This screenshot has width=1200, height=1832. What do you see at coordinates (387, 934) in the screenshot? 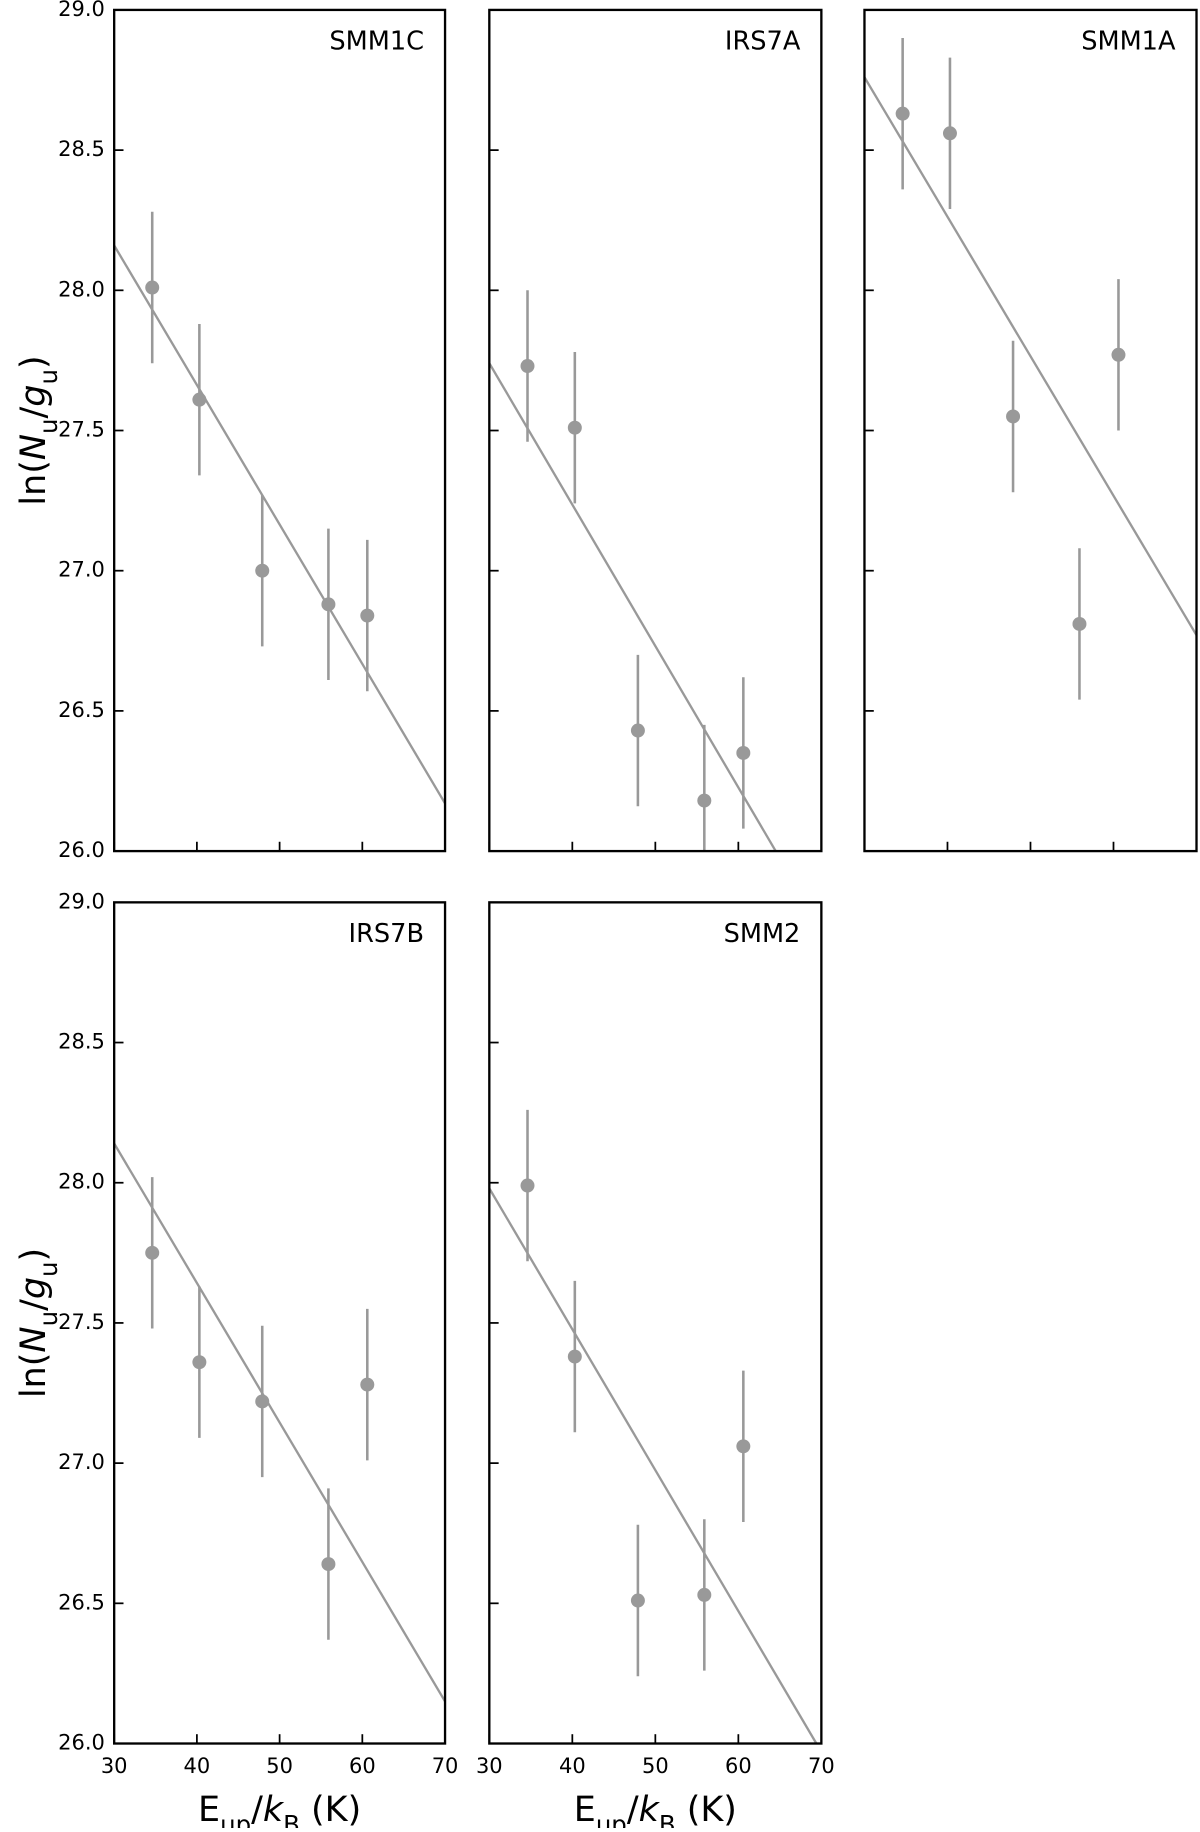
I see `panel-title: IRS7B` at bounding box center [387, 934].